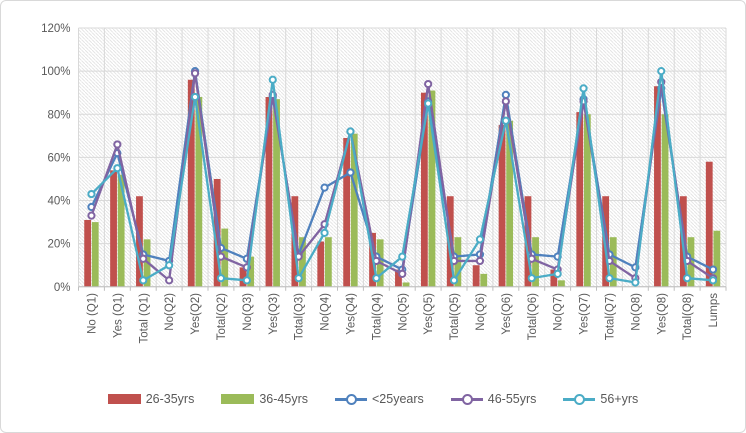 The width and height of the screenshot is (746, 433). I want to click on x-axis-label: No(Q4), so click(326, 312).